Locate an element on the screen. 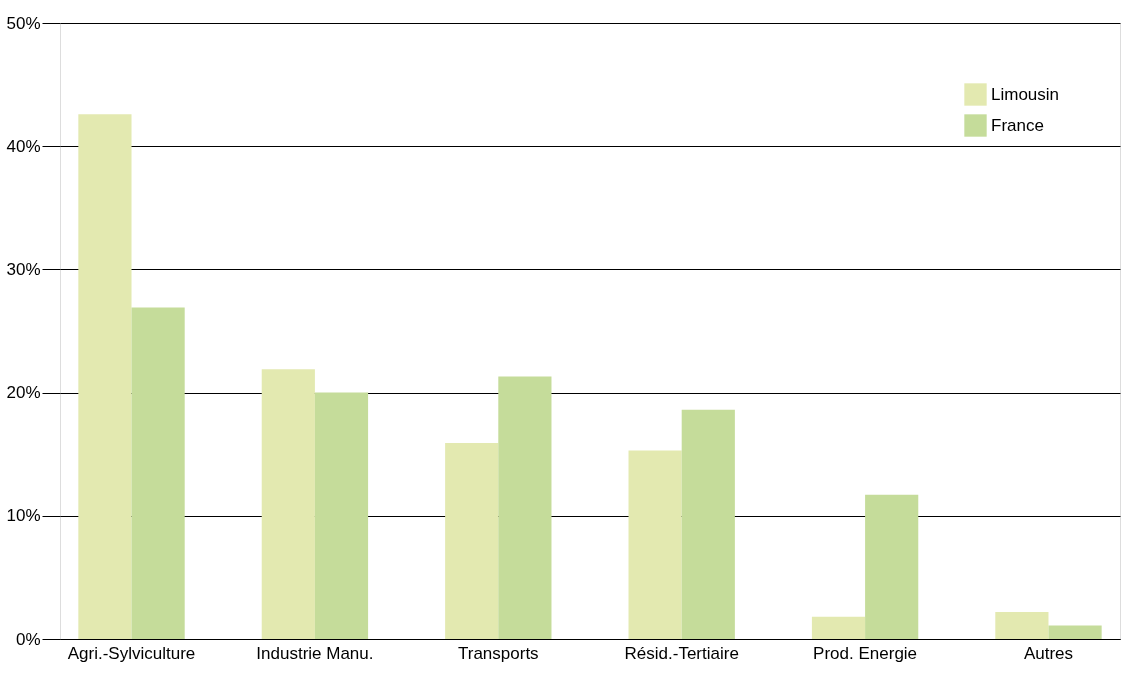 The image size is (1125, 674). legend-label: France is located at coordinates (1017, 125).